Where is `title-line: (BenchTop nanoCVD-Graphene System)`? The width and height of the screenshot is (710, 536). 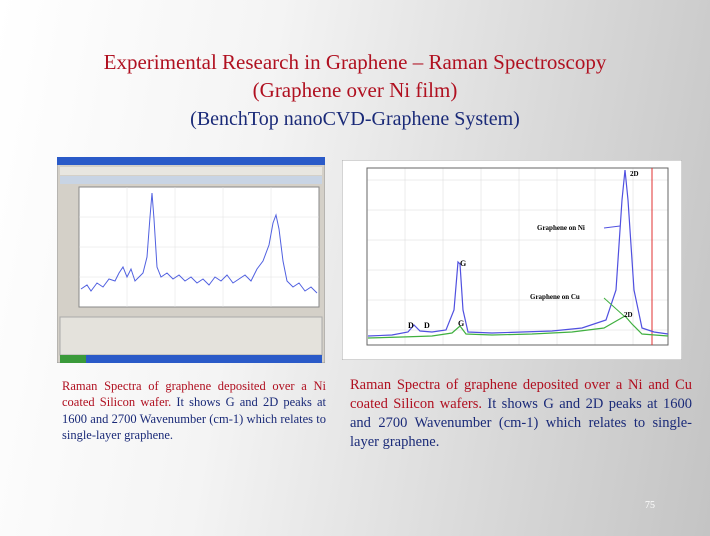 title-line: (BenchTop nanoCVD-Graphene System) is located at coordinates (355, 119).